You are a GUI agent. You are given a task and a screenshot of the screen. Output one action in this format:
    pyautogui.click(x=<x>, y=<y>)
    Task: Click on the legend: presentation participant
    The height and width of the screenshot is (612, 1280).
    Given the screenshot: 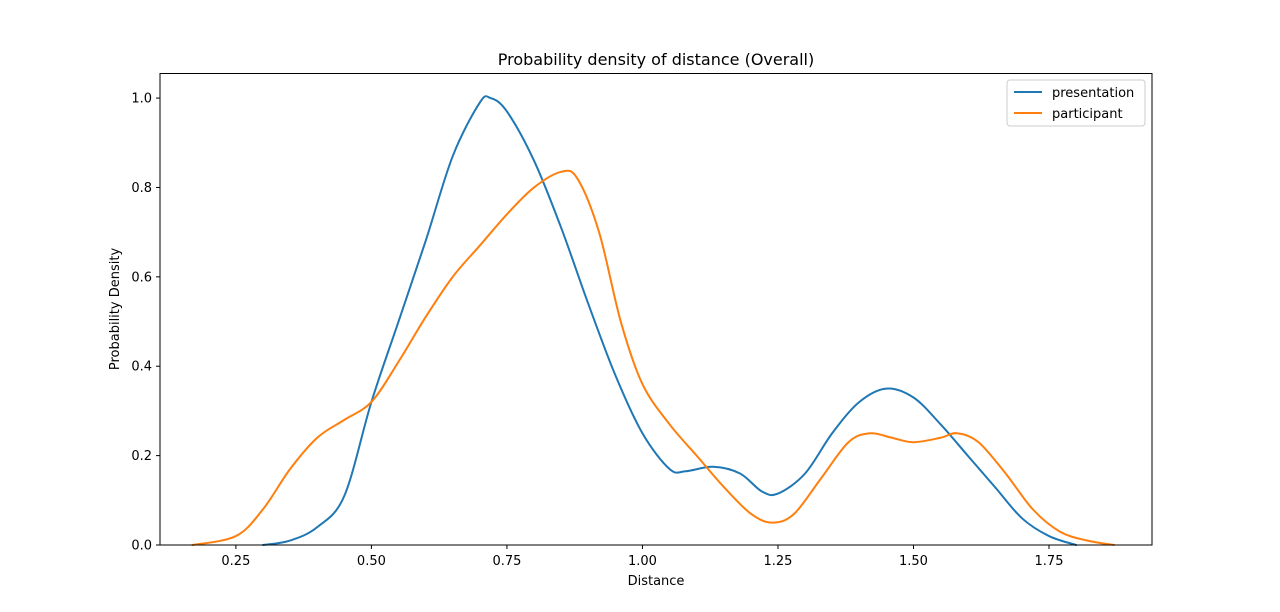 What is the action you would take?
    pyautogui.click(x=1076, y=103)
    